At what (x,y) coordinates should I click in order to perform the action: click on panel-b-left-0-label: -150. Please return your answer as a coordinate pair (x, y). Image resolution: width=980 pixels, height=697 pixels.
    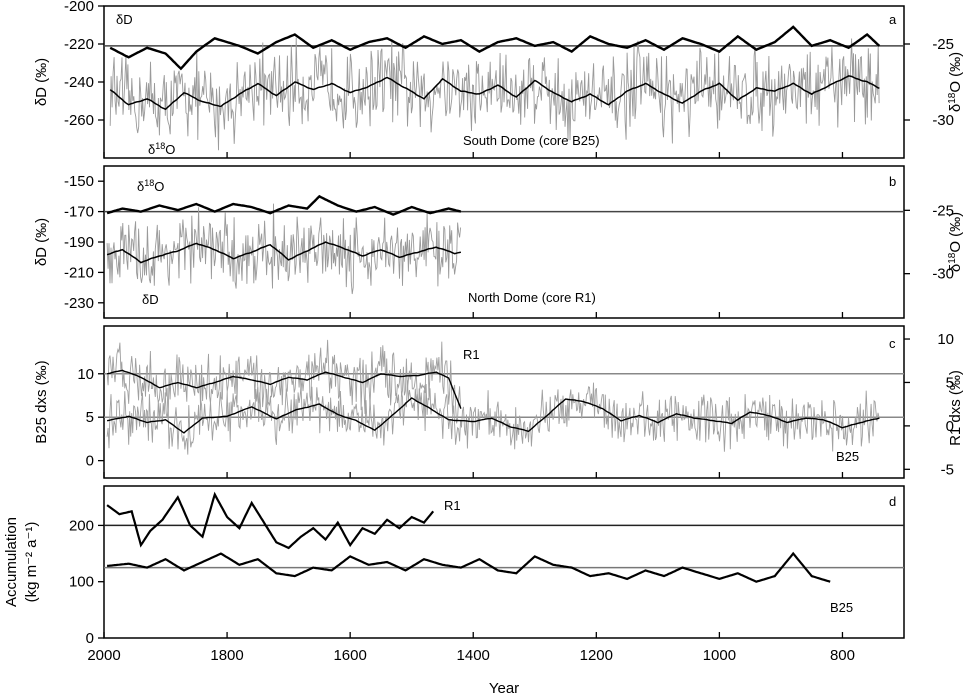
    Looking at the image, I should click on (79, 181).